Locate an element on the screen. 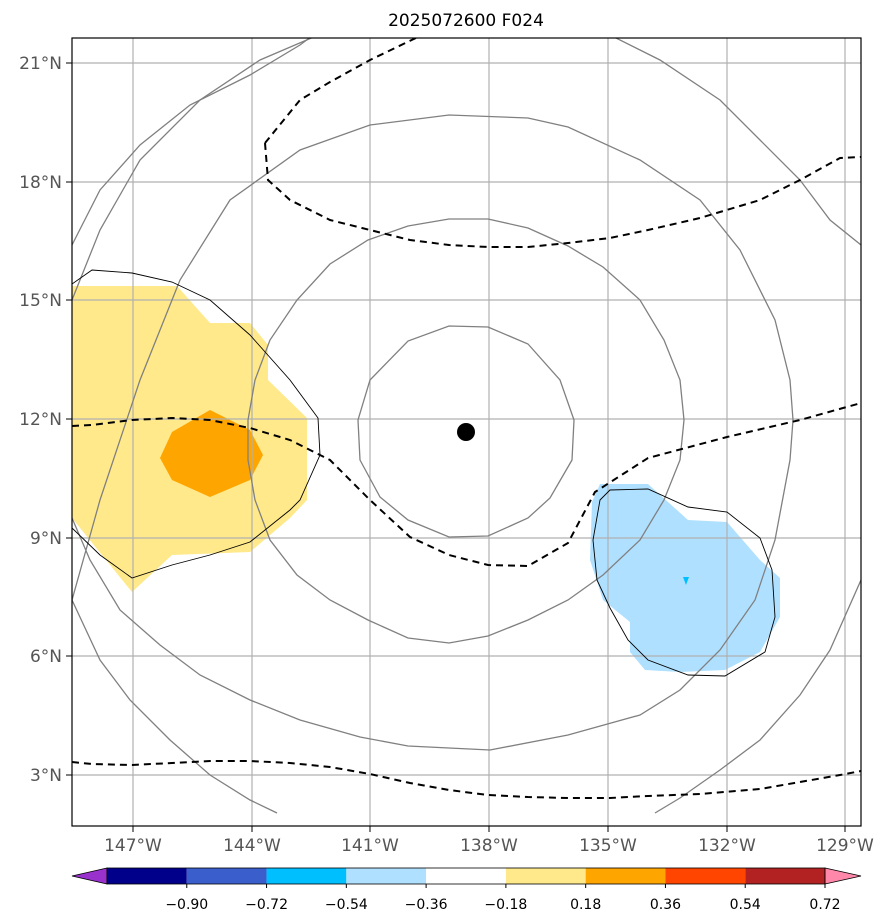 The image size is (890, 924). latitude-label: 12°N is located at coordinates (40, 420).